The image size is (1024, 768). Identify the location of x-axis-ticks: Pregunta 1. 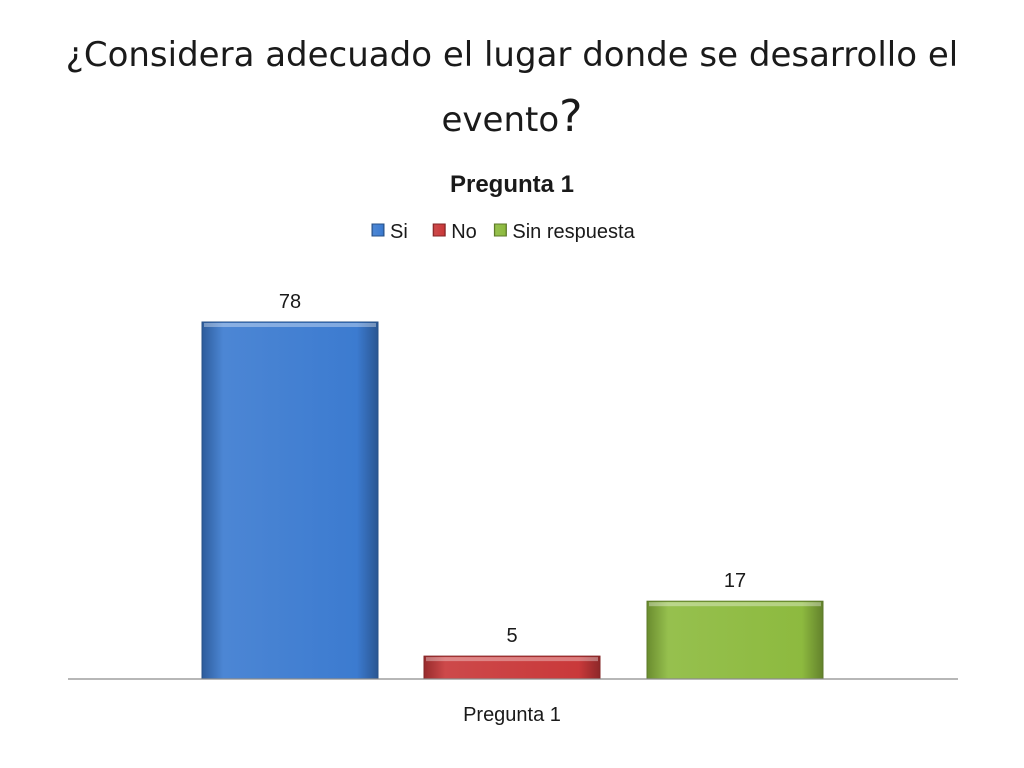
(512, 715).